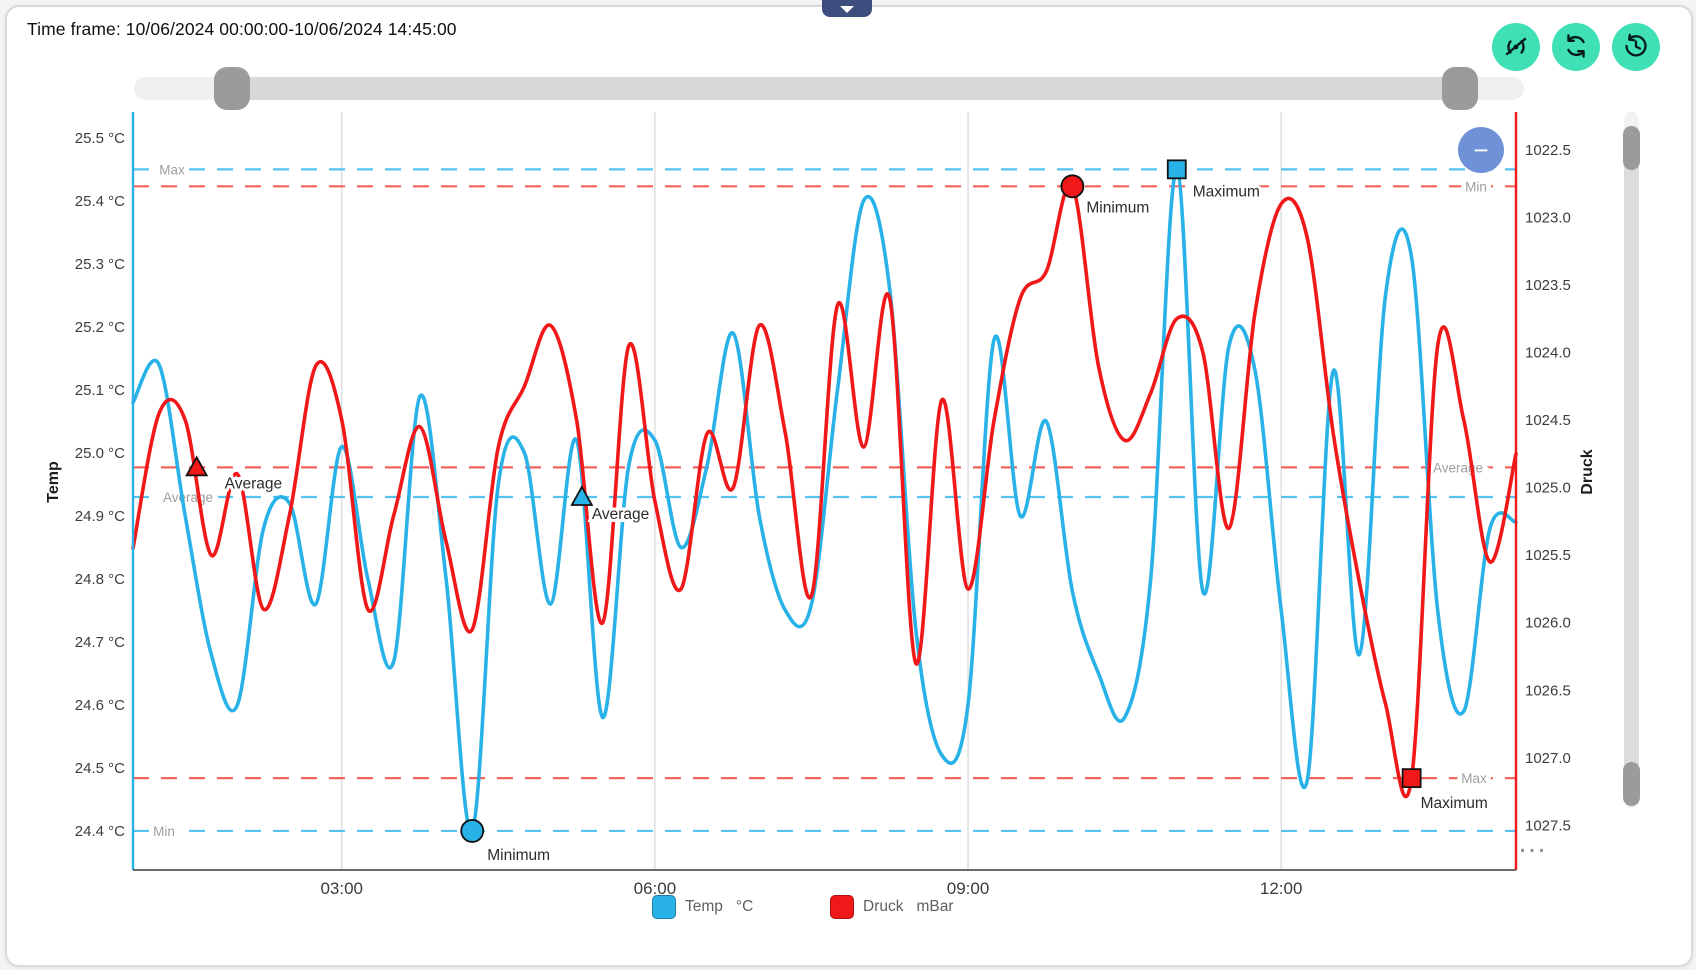 This screenshot has height=970, width=1696. Describe the element at coordinates (100, 768) in the screenshot. I see `temp-tick-label: 24.5 °C` at that location.